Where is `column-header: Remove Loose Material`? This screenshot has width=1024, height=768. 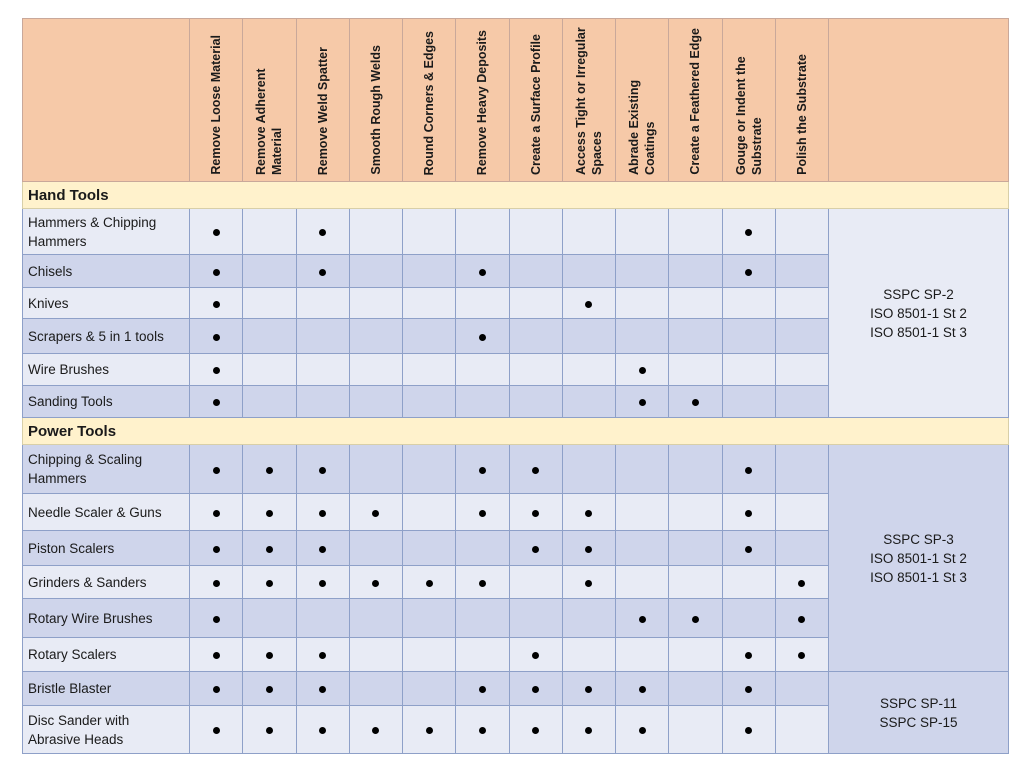
column-header: Remove Loose Material is located at coordinates (216, 100).